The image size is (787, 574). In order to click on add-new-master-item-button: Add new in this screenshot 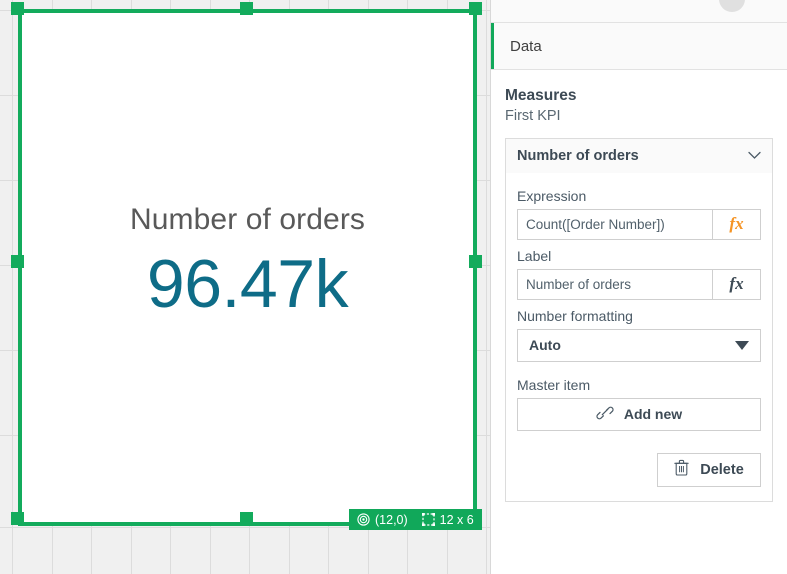, I will do `click(639, 414)`.